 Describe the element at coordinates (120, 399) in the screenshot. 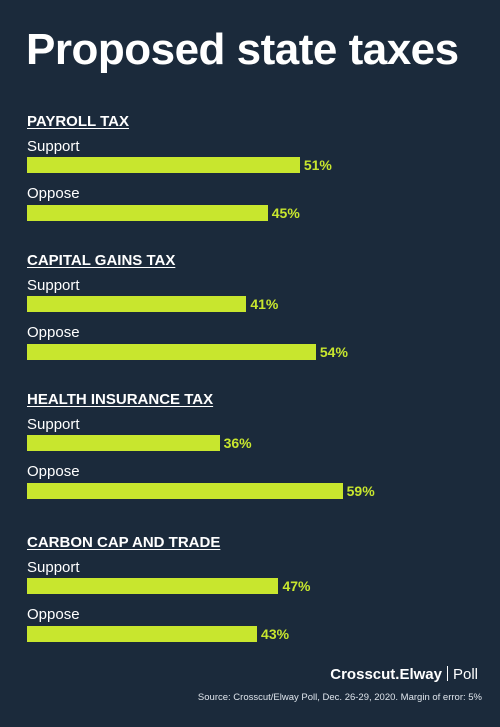

I see `group-title: HEALTH INSURANCE TAX` at that location.